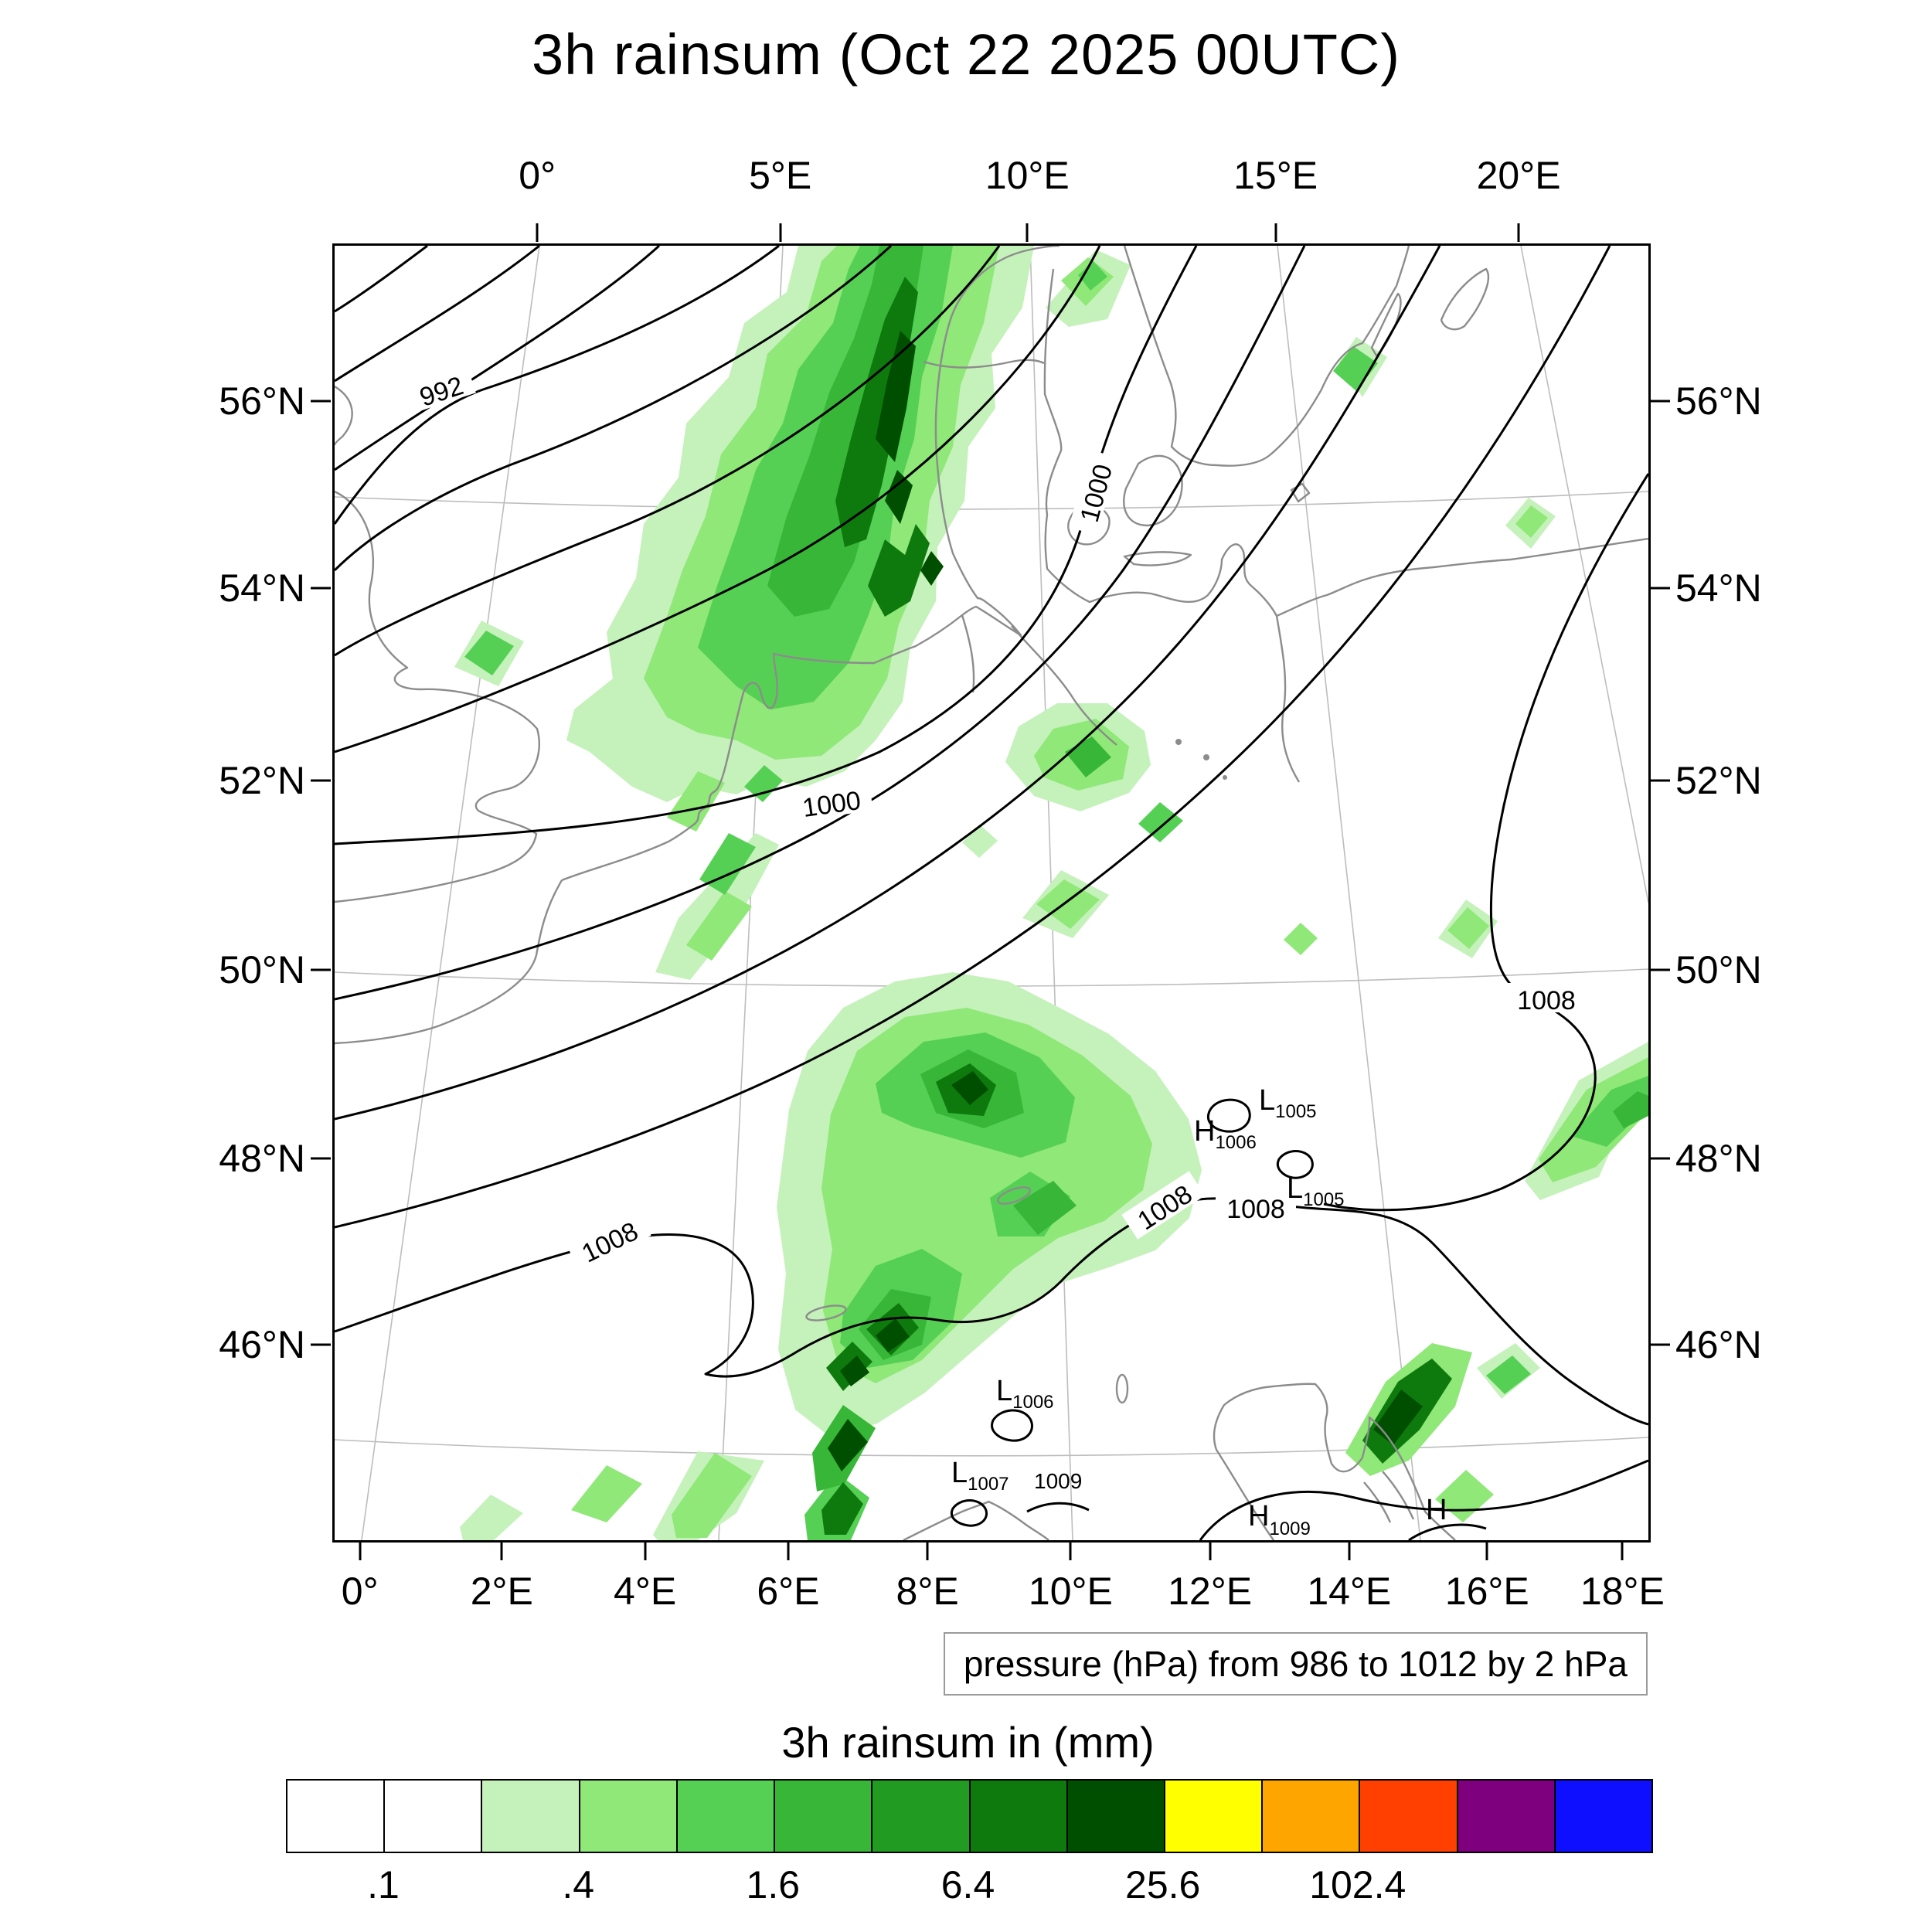 This screenshot has width=1932, height=1932. What do you see at coordinates (1718, 781) in the screenshot?
I see `axis-label-right: 52°N` at bounding box center [1718, 781].